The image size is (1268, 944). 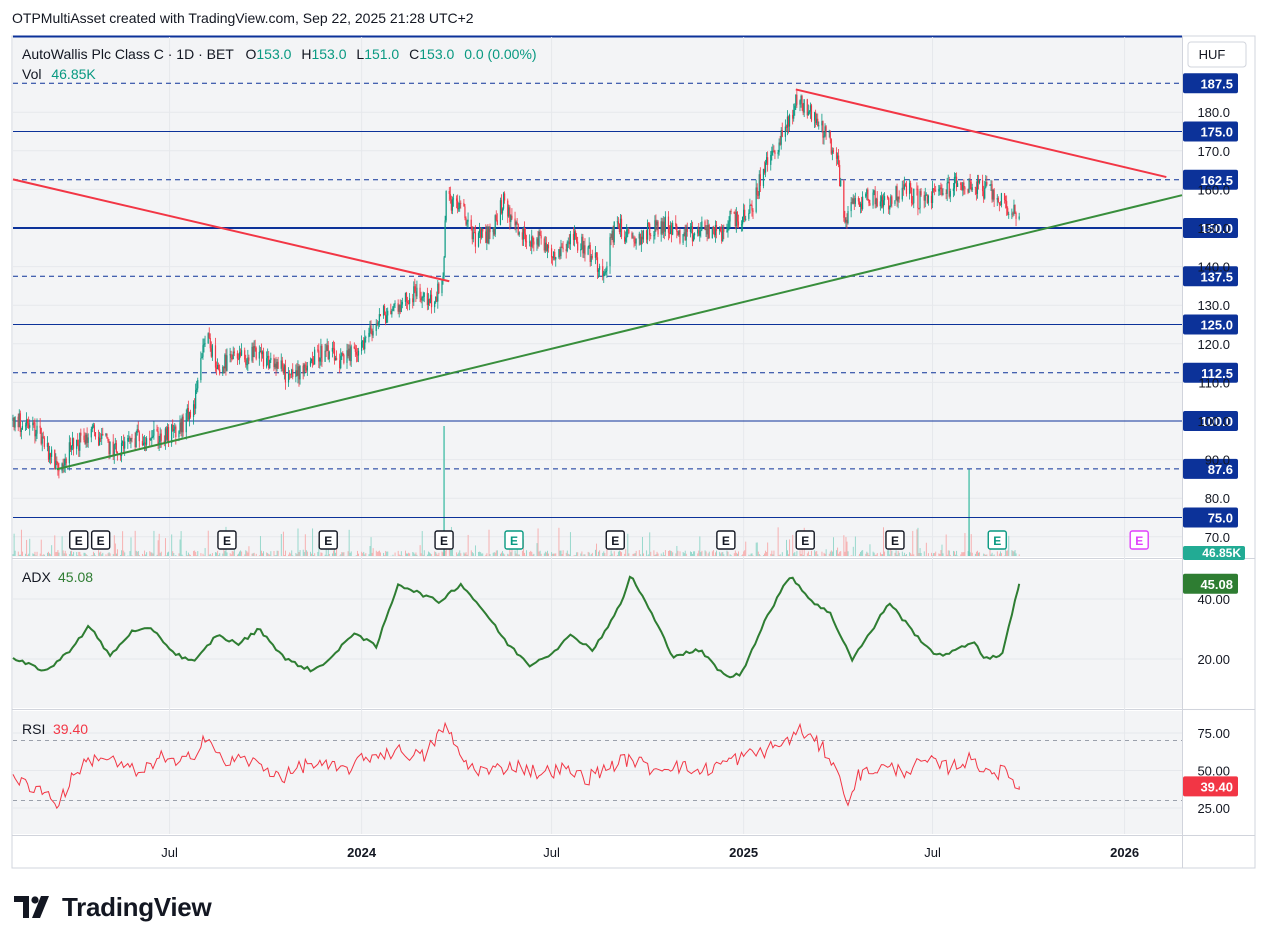 What do you see at coordinates (597, 772) in the screenshot?
I see `rsi-pane` at bounding box center [597, 772].